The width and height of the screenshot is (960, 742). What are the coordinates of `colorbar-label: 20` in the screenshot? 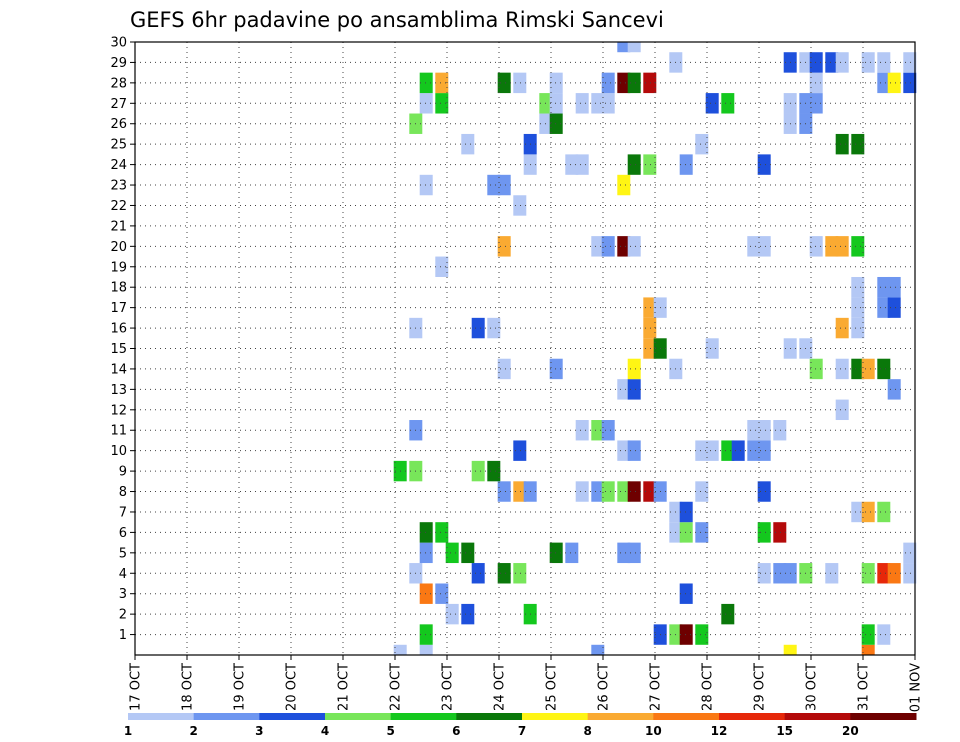 It's located at (850, 731).